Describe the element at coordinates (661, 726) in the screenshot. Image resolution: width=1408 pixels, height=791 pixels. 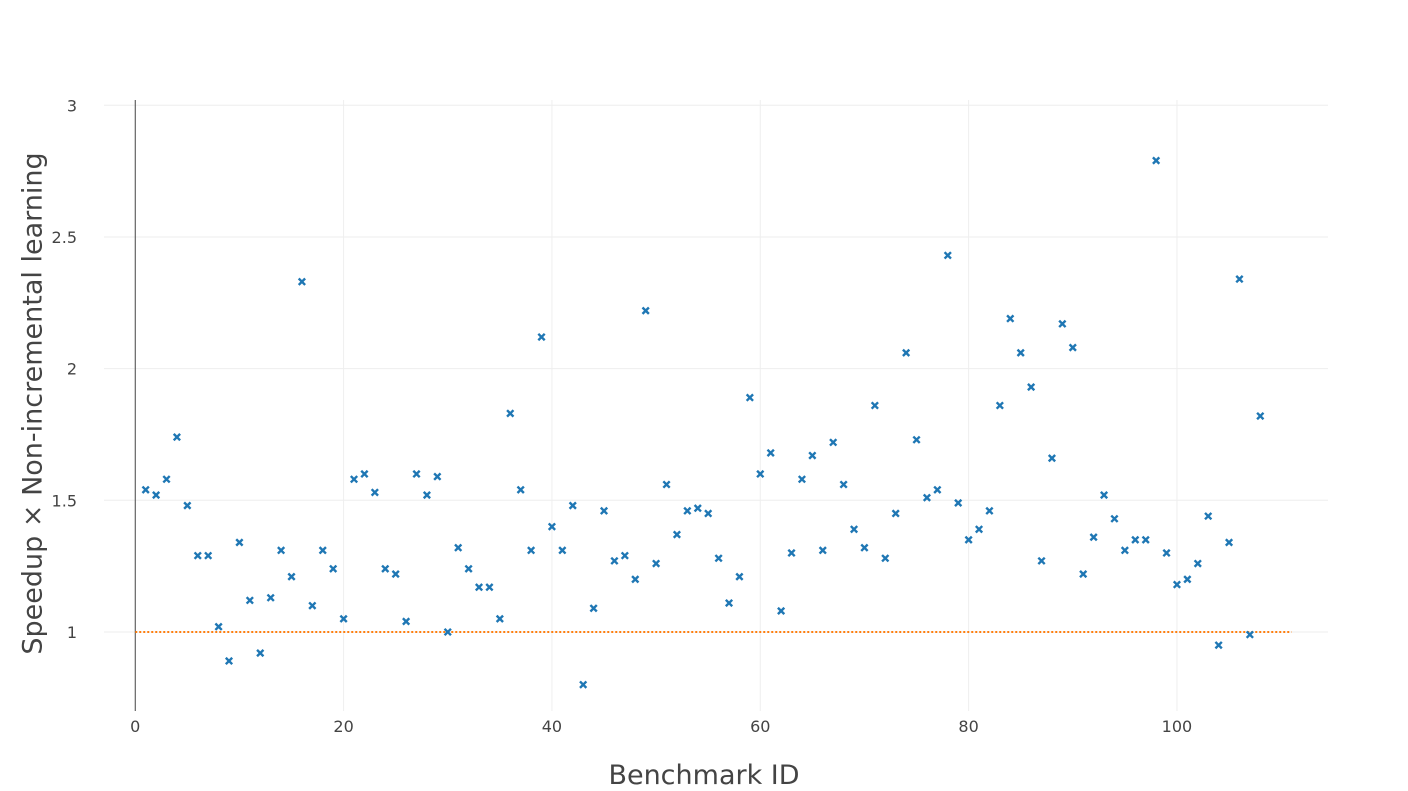
I see `x-tick-labels: 0 20 40 60 80 100` at that location.